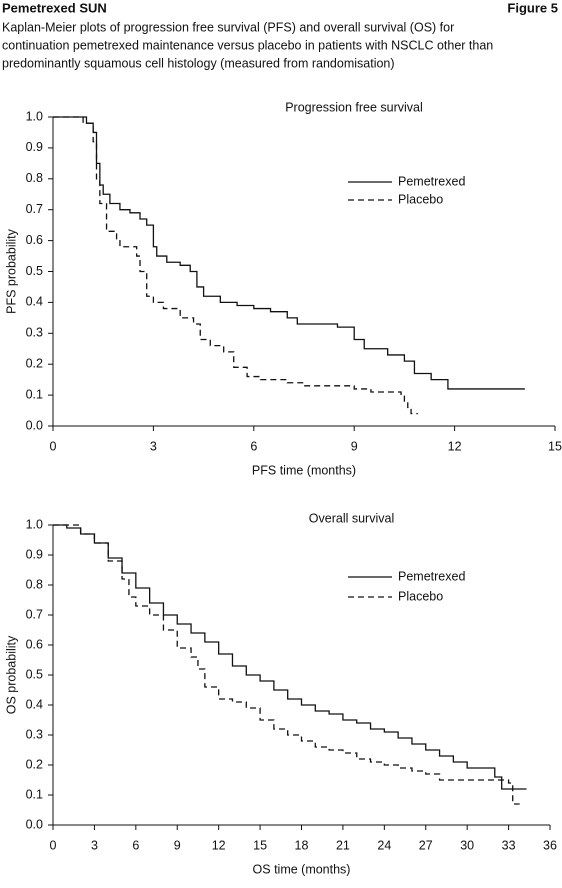  What do you see at coordinates (384, 845) in the screenshot?
I see `x-tick-label: 24` at bounding box center [384, 845].